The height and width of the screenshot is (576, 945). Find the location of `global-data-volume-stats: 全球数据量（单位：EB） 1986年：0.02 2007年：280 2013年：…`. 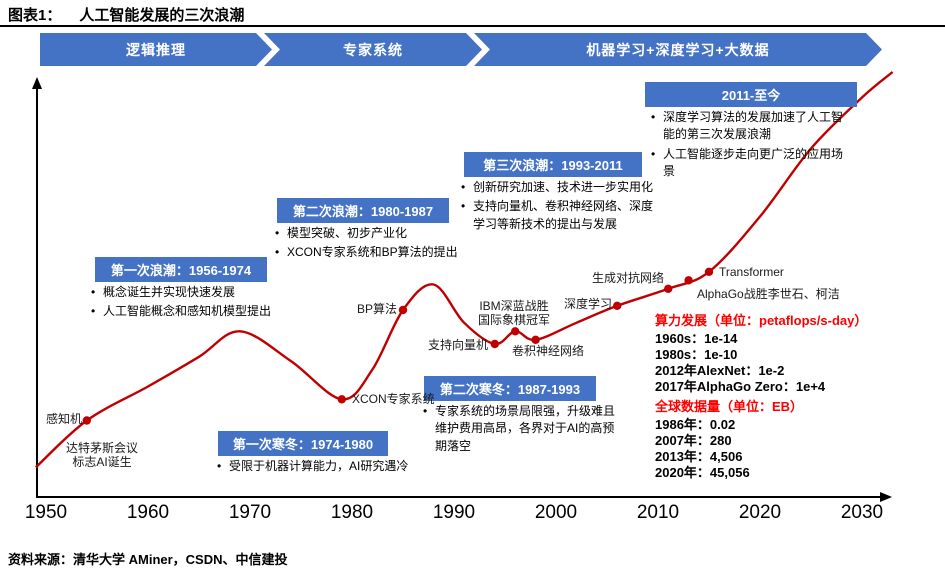

global-data-volume-stats: 全球数据量（单位：EB） 1986年：0.02 2007年：280 2013年：… is located at coordinates (780, 439).